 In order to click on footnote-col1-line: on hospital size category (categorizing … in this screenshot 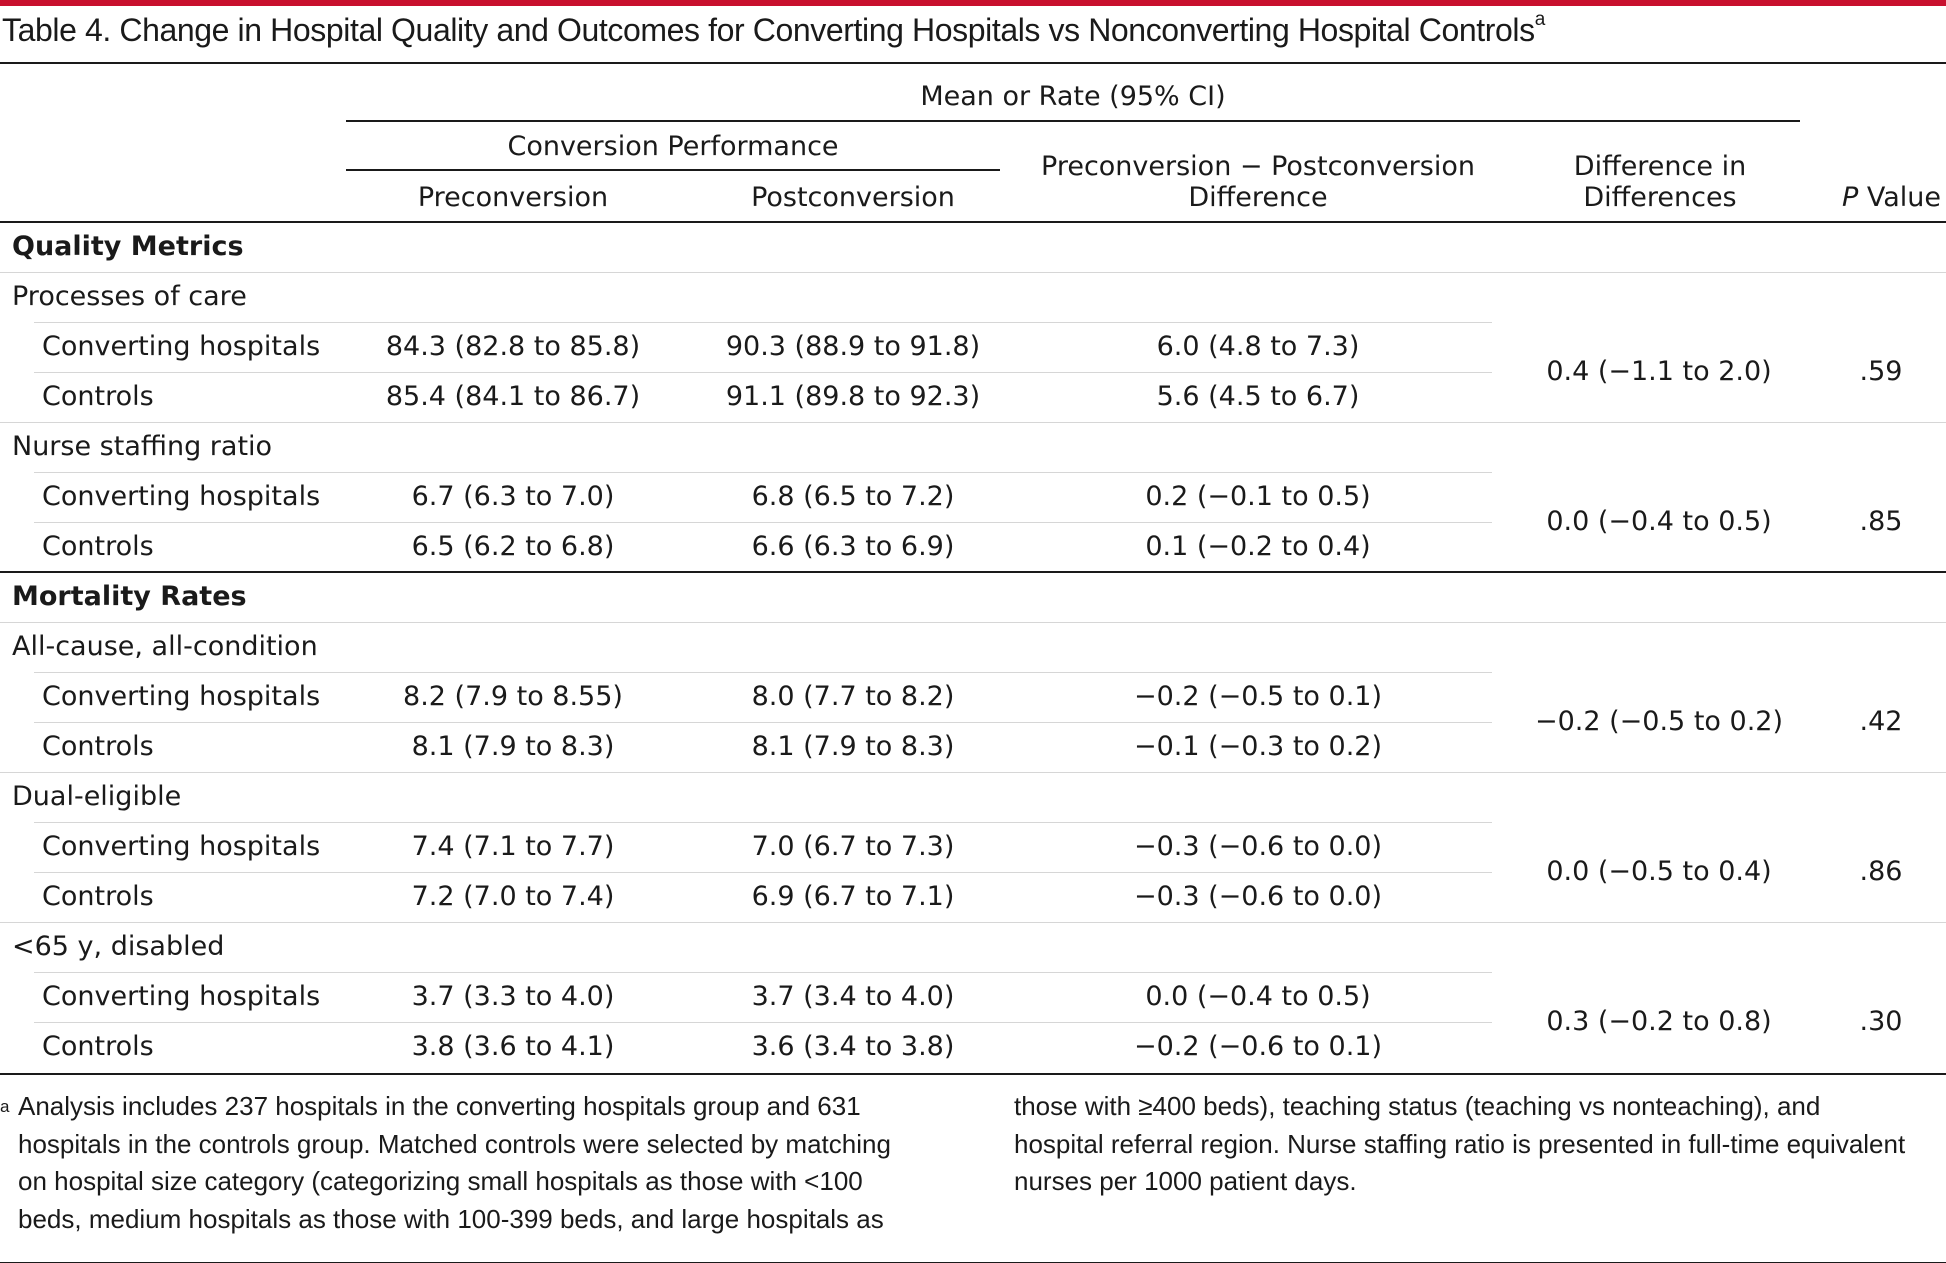, I will do `click(440, 1181)`.